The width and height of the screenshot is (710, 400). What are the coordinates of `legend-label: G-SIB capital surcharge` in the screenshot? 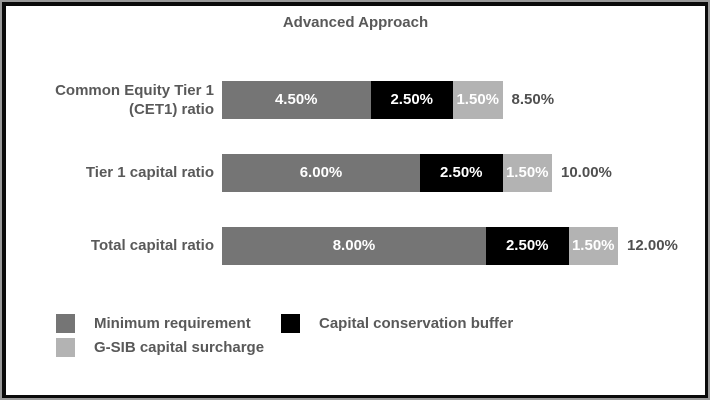 It's located at (179, 347).